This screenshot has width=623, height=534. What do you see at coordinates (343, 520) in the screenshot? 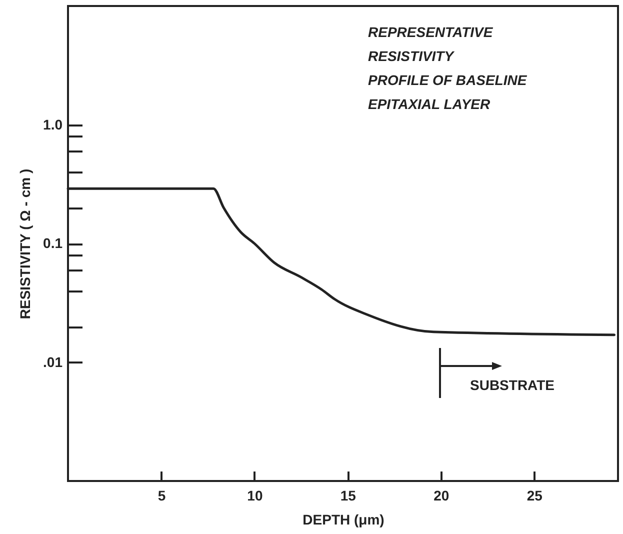
I see `x-axis-title: DEPTH (μm)` at bounding box center [343, 520].